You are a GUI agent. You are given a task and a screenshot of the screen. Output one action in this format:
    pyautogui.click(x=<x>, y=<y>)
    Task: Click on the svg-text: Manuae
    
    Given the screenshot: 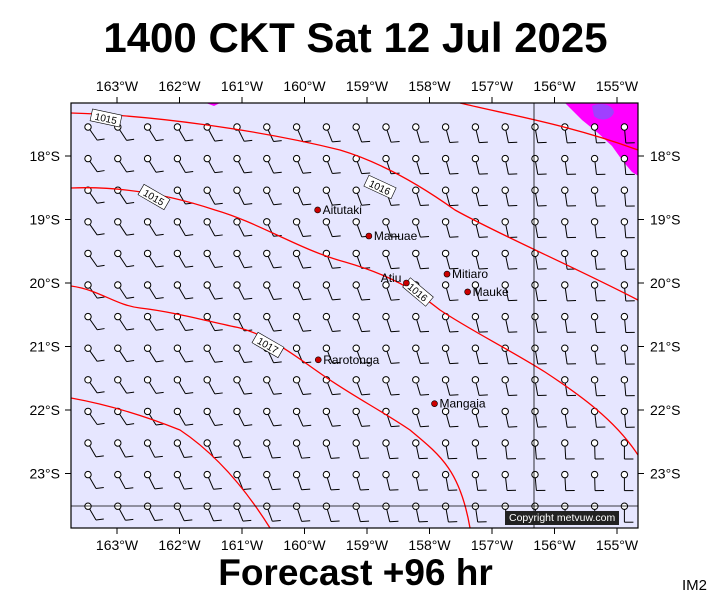 What is the action you would take?
    pyautogui.click(x=396, y=236)
    